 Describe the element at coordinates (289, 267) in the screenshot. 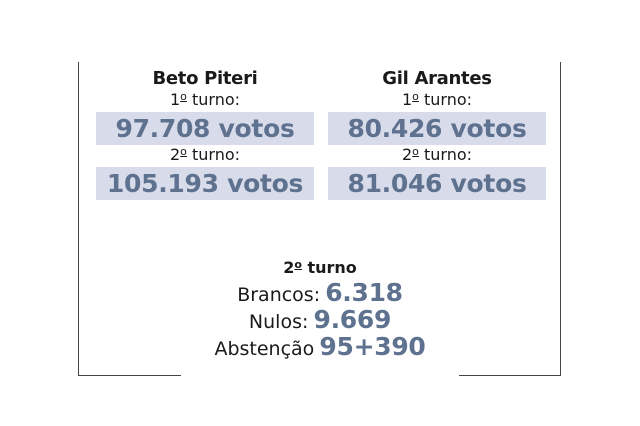

I see `summary-title-ordinal: 2` at that location.